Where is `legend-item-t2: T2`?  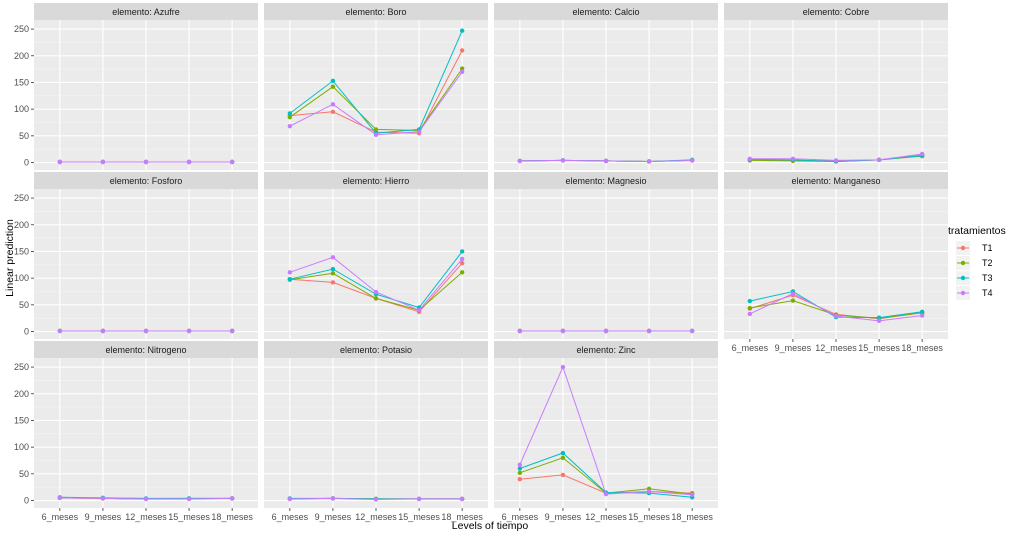
legend-item-t2: T2 is located at coordinates (974, 263).